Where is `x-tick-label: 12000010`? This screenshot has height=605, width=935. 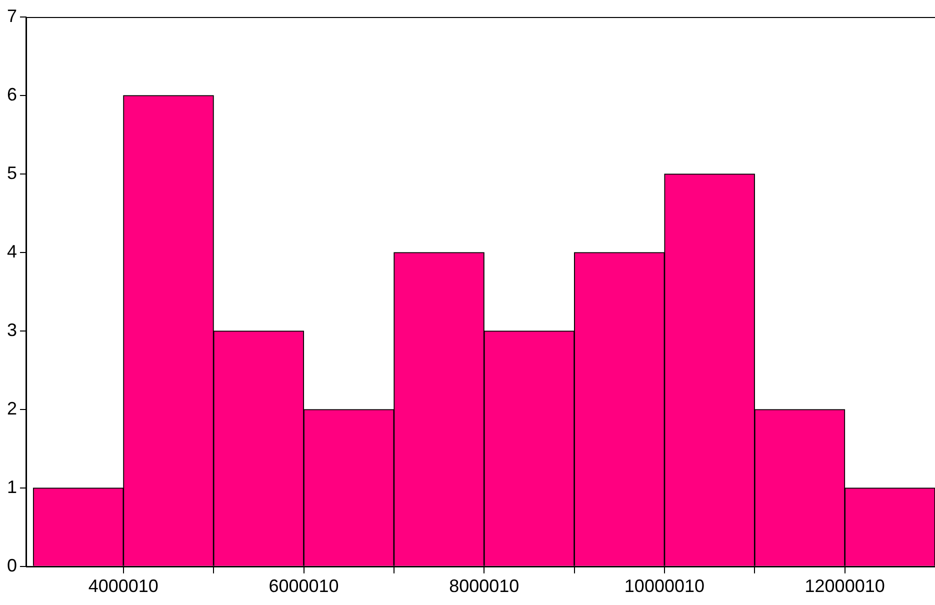 x-tick-label: 12000010 is located at coordinates (844, 586).